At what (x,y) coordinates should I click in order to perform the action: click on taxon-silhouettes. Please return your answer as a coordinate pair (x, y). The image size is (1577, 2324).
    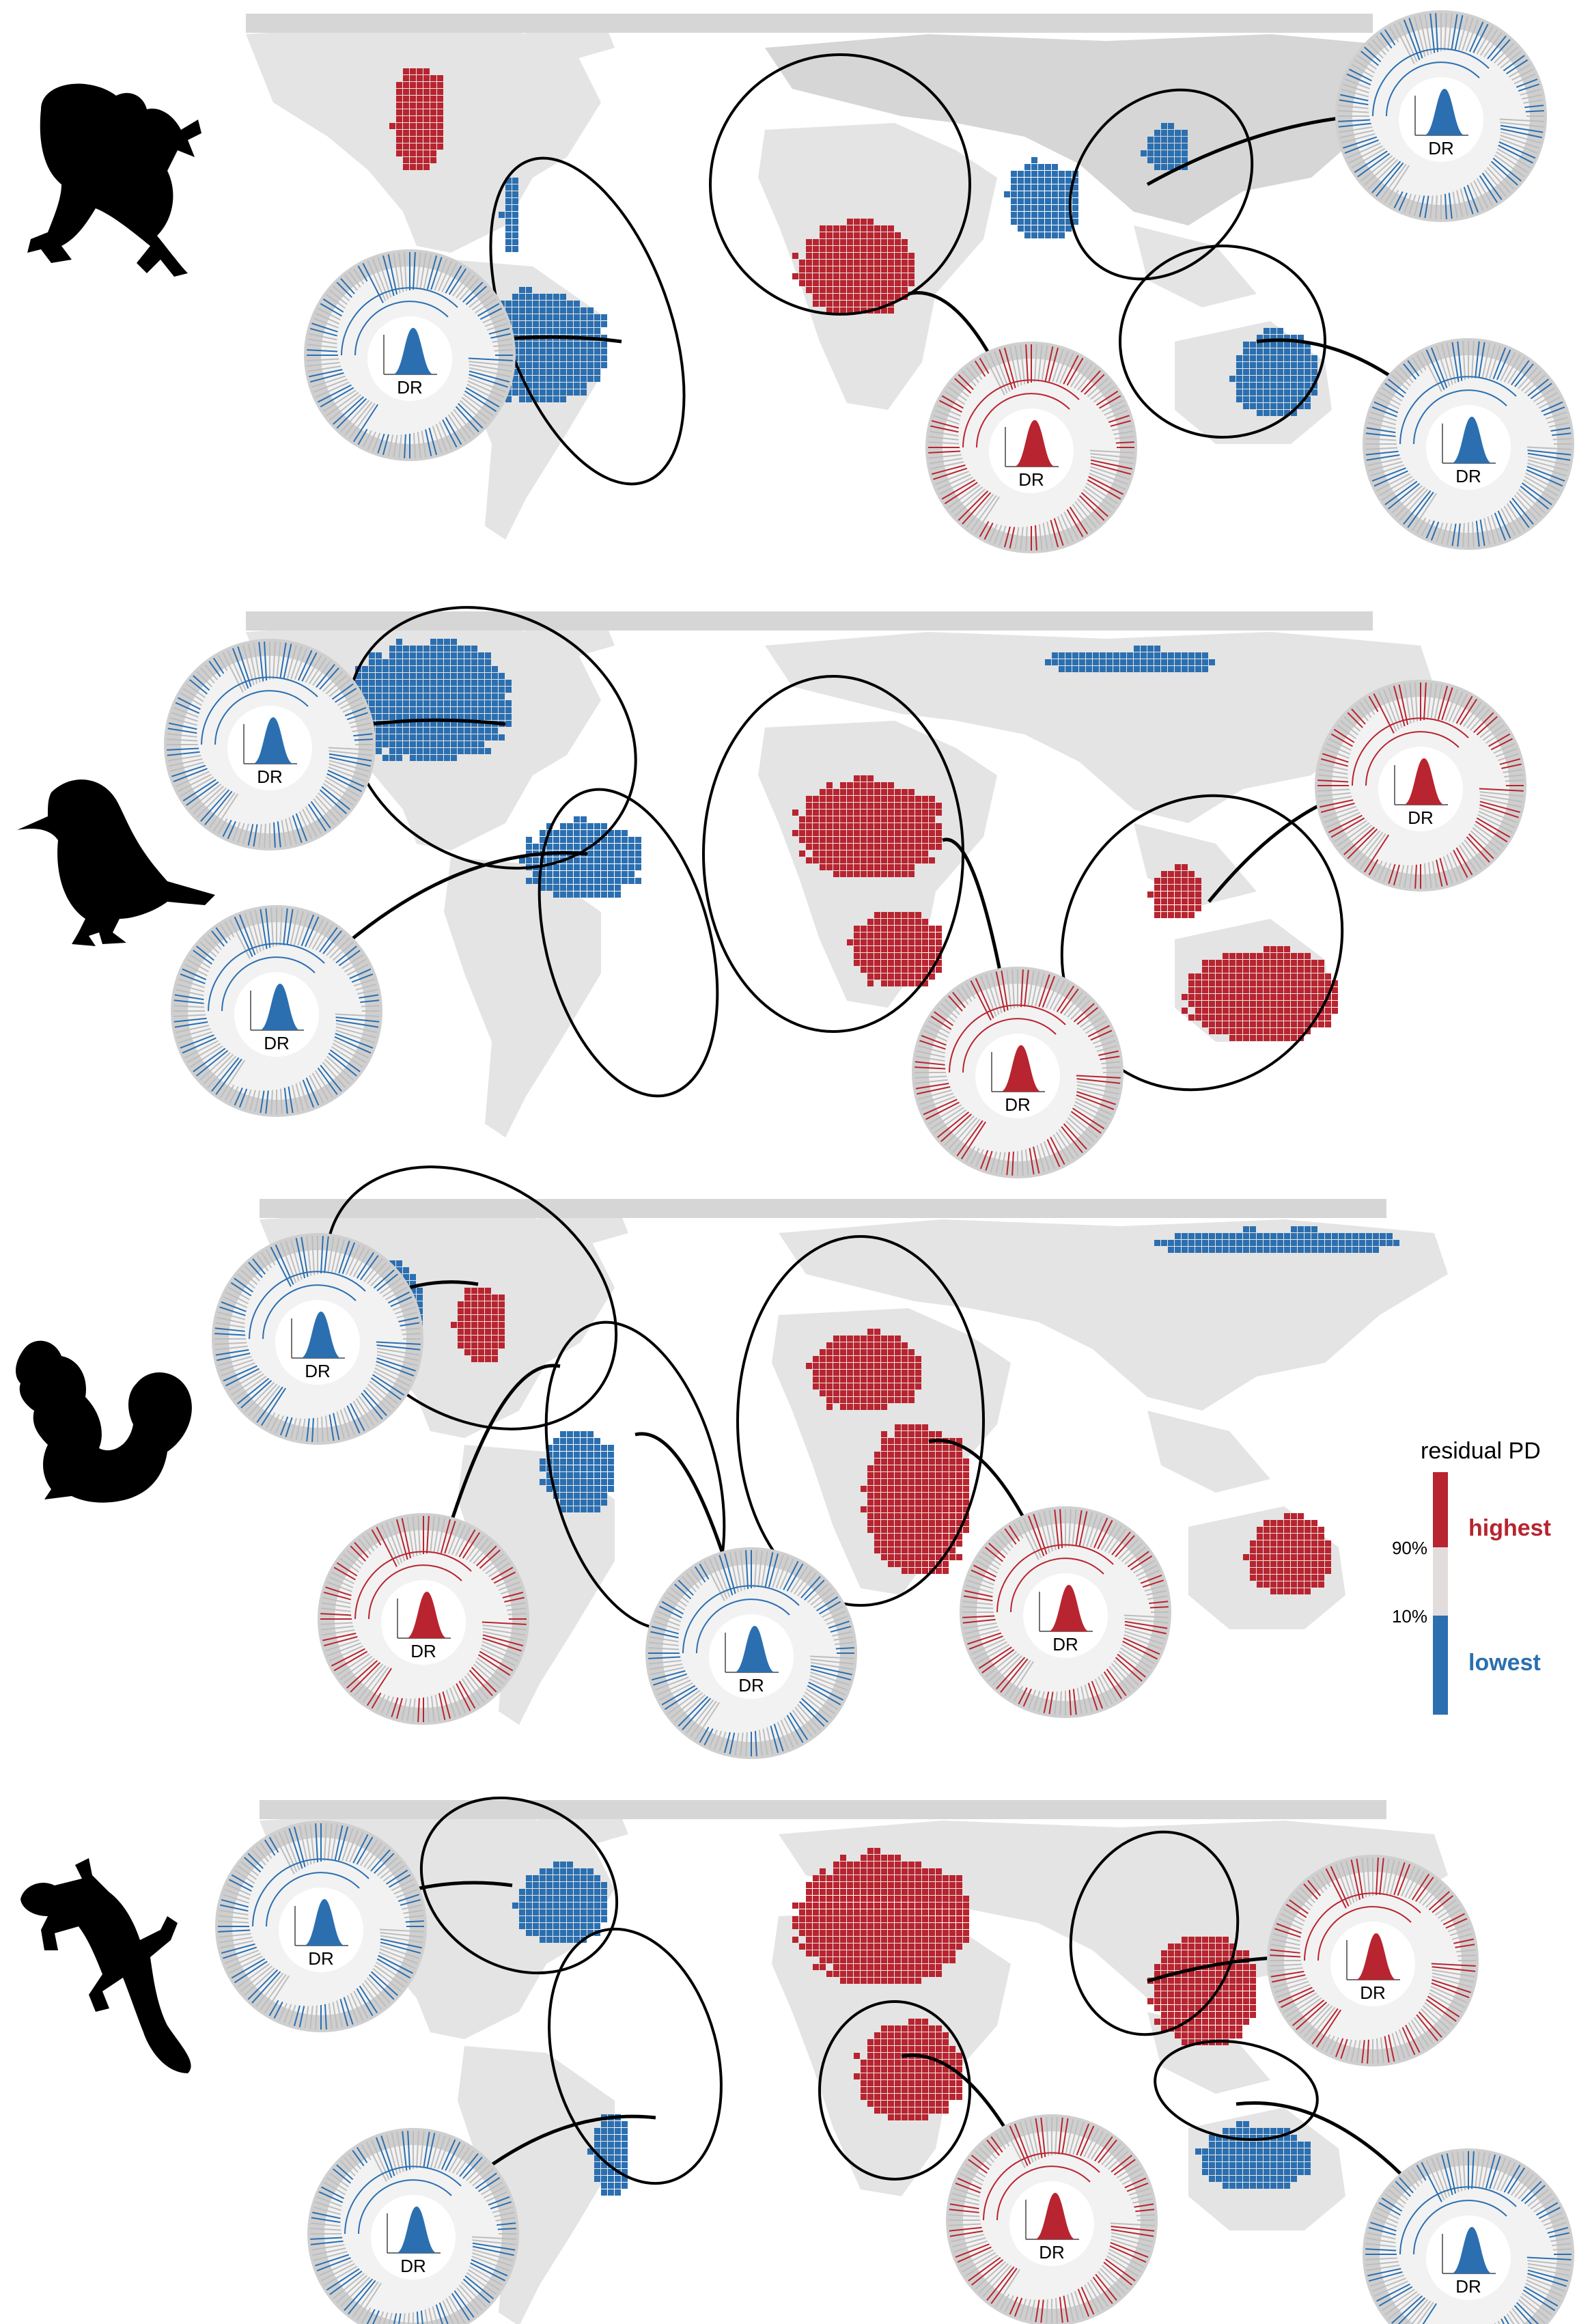
    Looking at the image, I should click on (115, 1078).